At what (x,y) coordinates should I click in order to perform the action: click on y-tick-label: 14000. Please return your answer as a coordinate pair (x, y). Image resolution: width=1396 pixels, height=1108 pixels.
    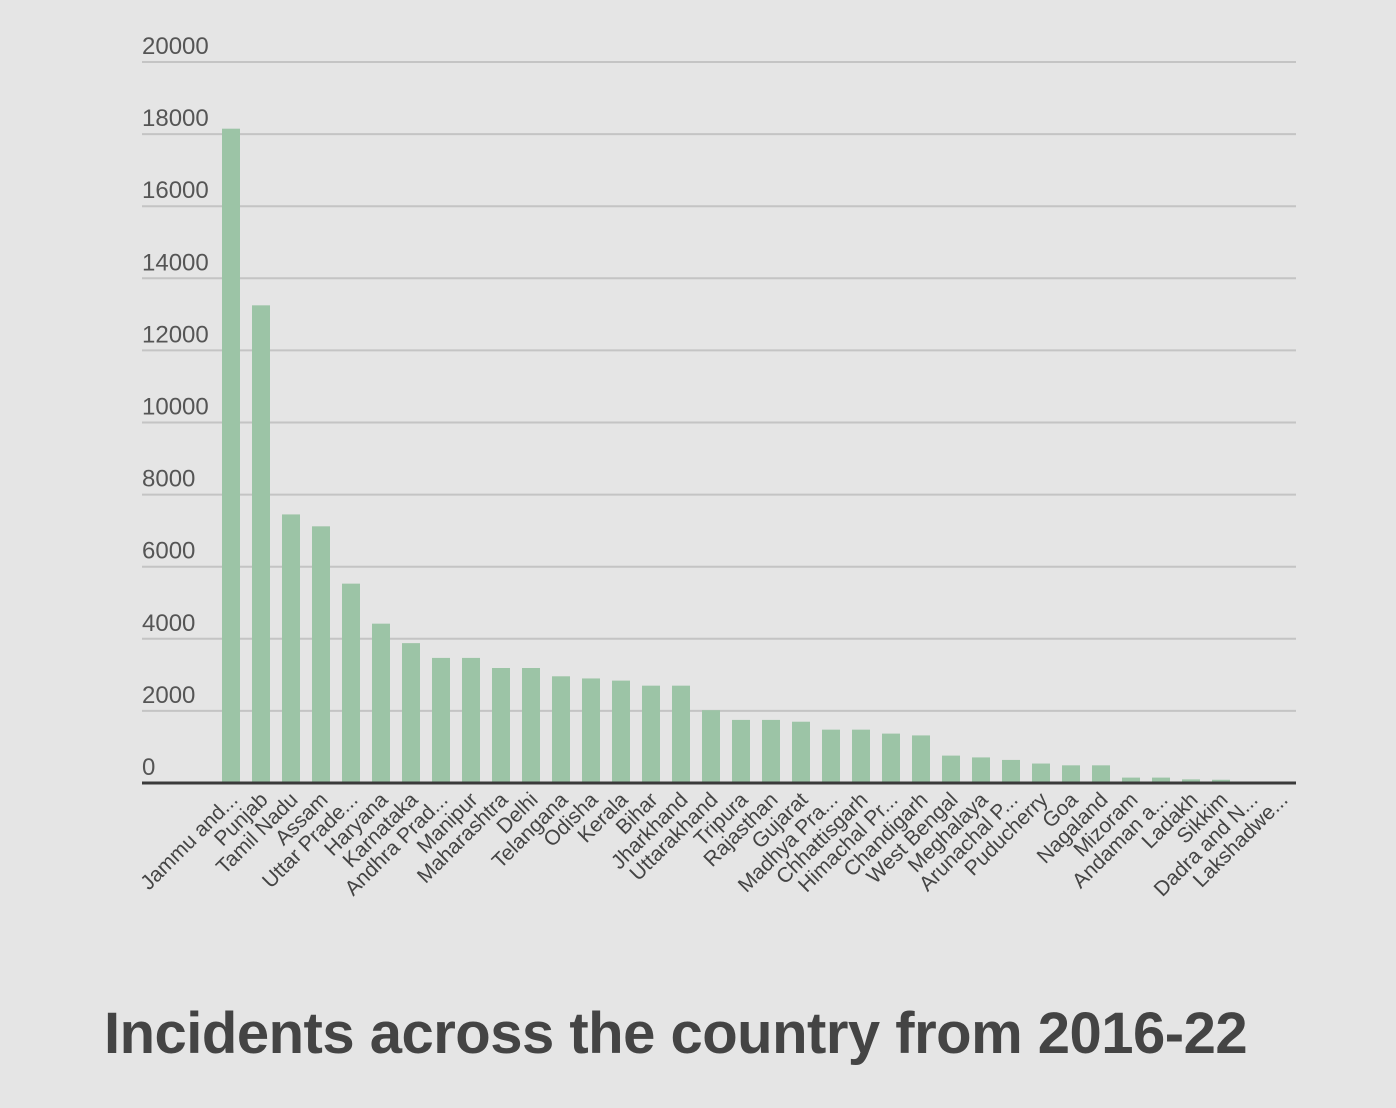
    Looking at the image, I should click on (175, 262).